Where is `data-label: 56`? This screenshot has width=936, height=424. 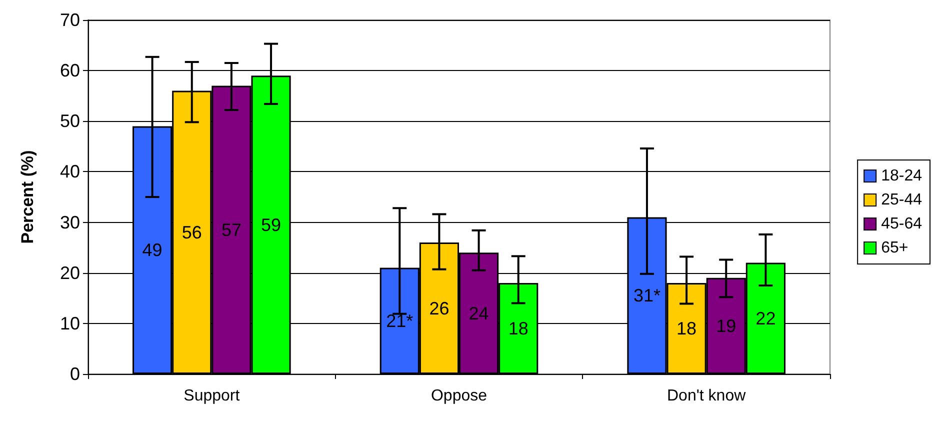 data-label: 56 is located at coordinates (192, 232).